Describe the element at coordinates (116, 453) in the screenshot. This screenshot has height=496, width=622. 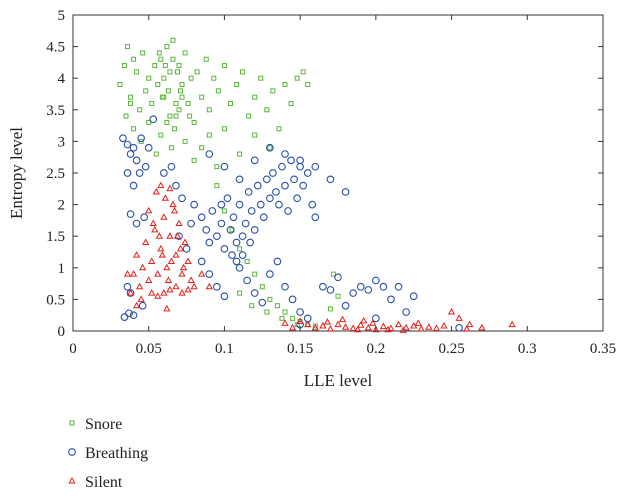
I see `legend-breathing-label: Breathing` at that location.